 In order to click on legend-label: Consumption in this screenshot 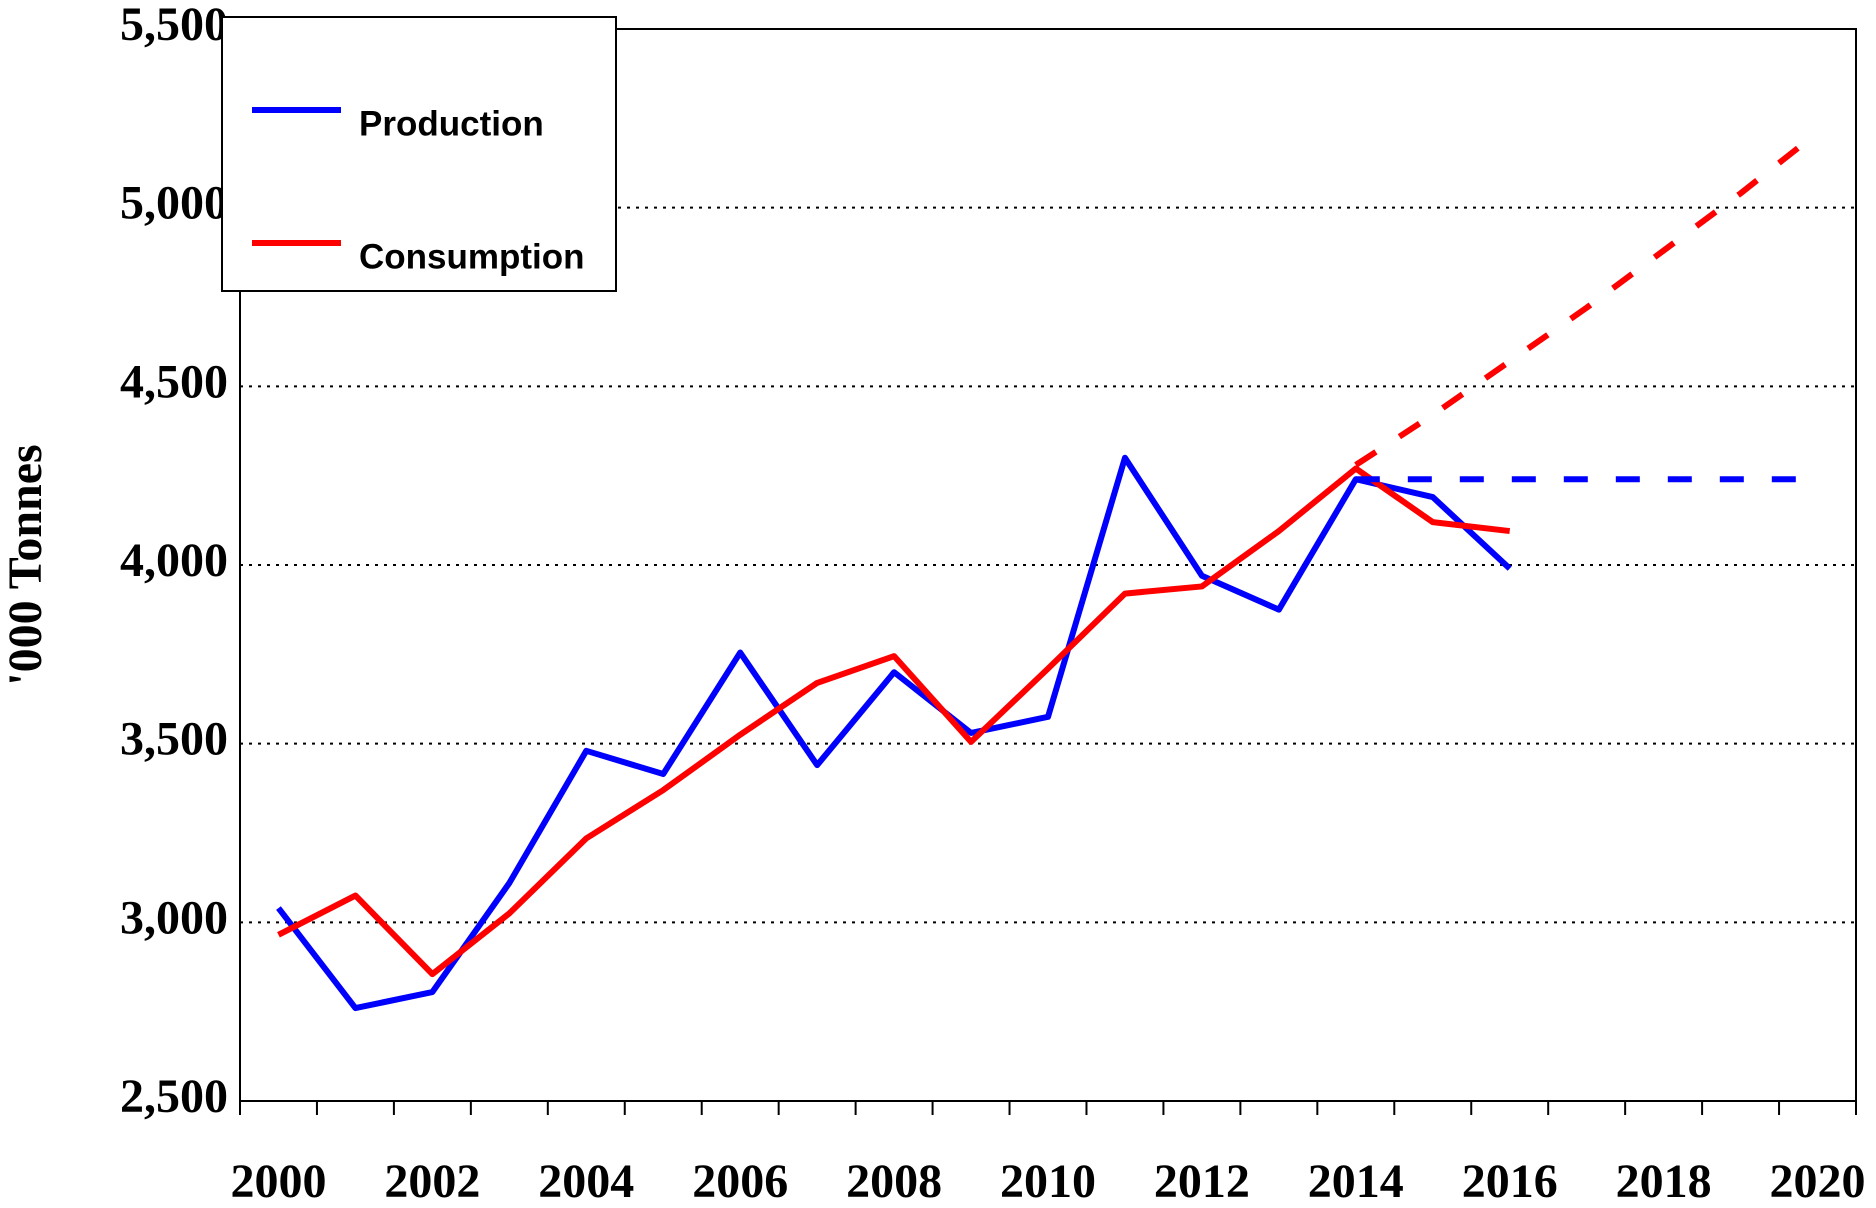, I will do `click(472, 256)`.